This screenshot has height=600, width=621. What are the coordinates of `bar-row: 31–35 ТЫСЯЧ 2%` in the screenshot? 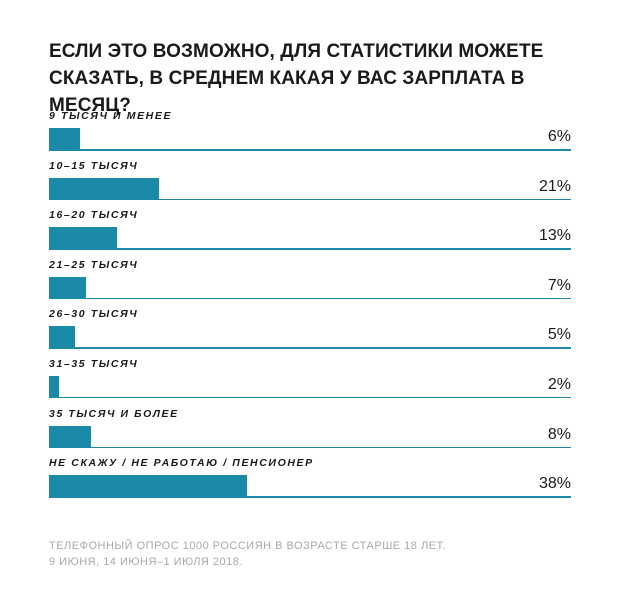 It's located at (310, 381).